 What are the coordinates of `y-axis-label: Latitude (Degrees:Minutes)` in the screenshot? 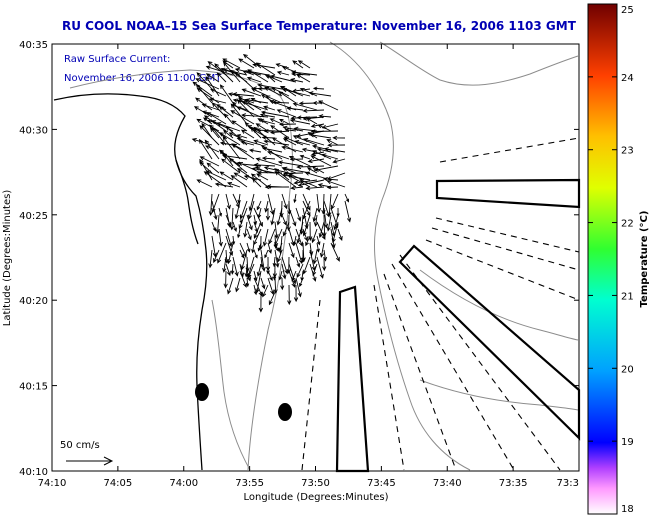 It's located at (7, 258).